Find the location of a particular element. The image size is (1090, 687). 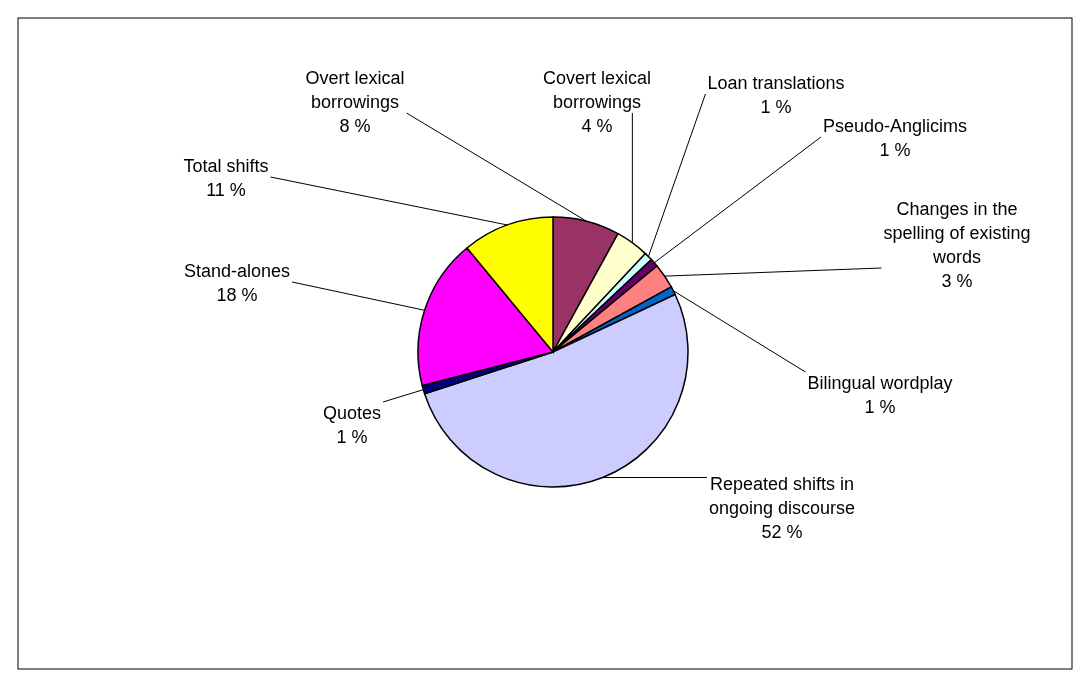

data-label: 11 % is located at coordinates (226, 190).